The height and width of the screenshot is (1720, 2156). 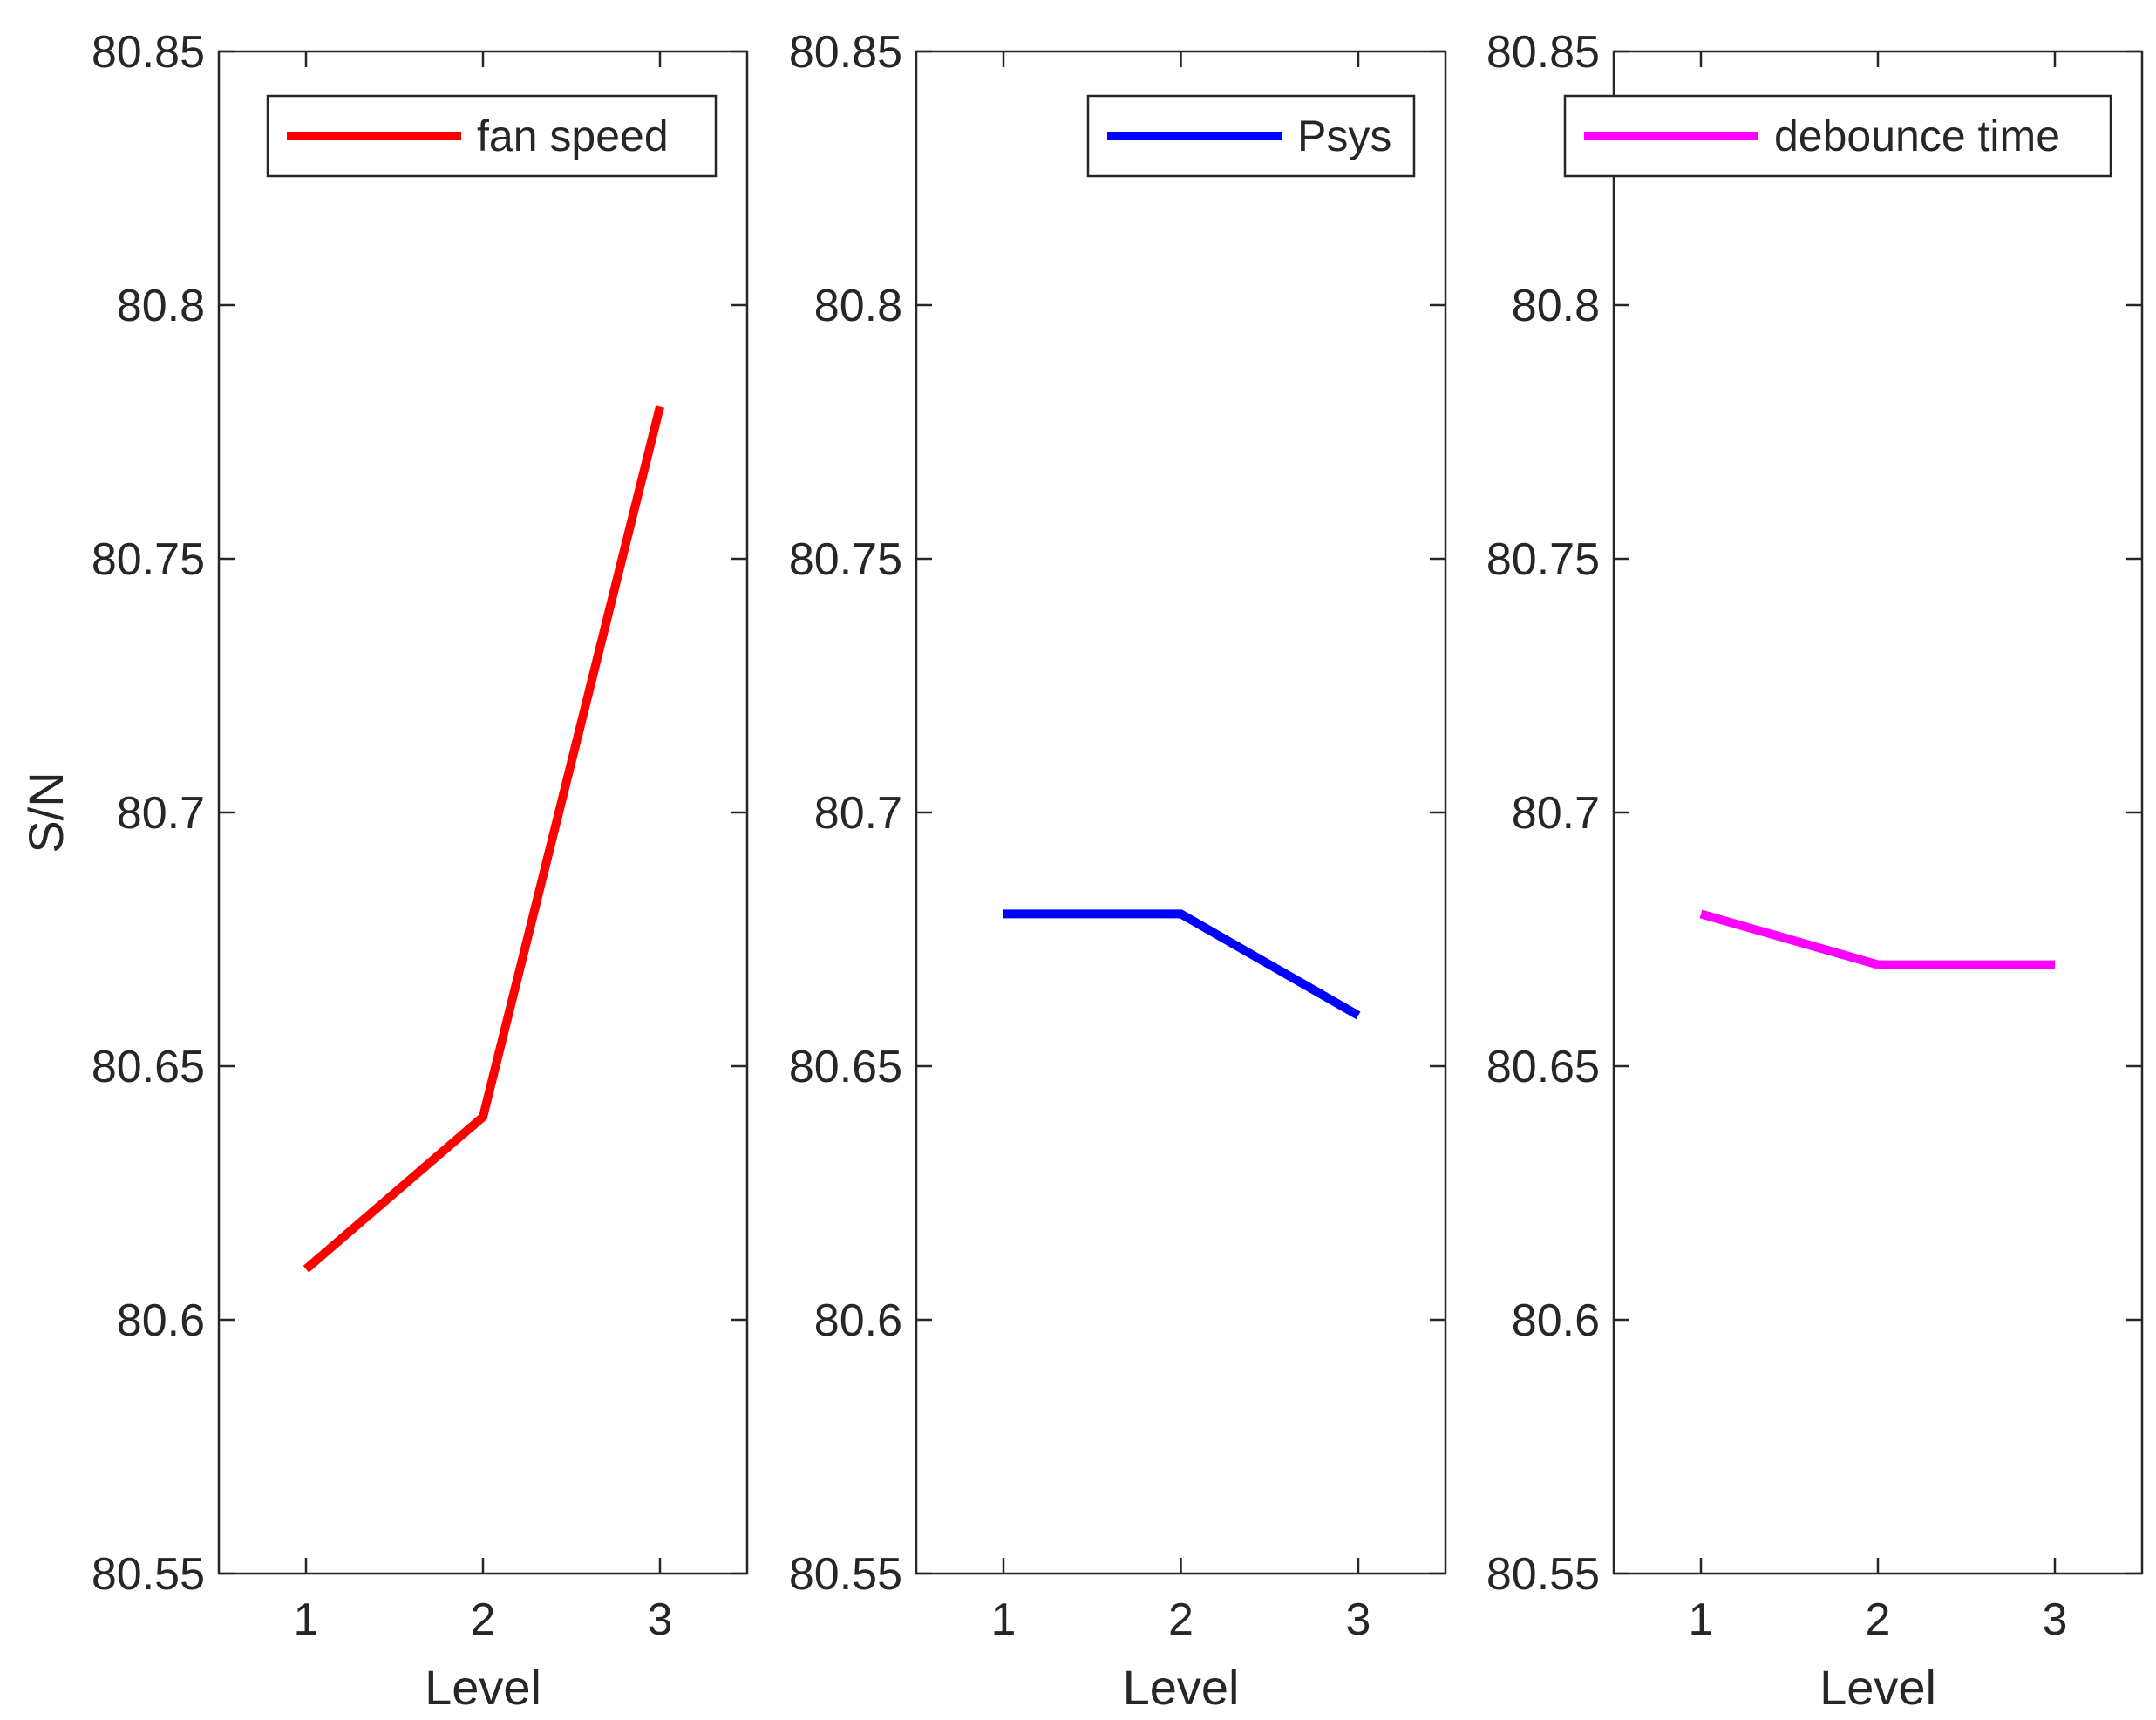 What do you see at coordinates (483, 839) in the screenshot?
I see `series-line-fan-speed` at bounding box center [483, 839].